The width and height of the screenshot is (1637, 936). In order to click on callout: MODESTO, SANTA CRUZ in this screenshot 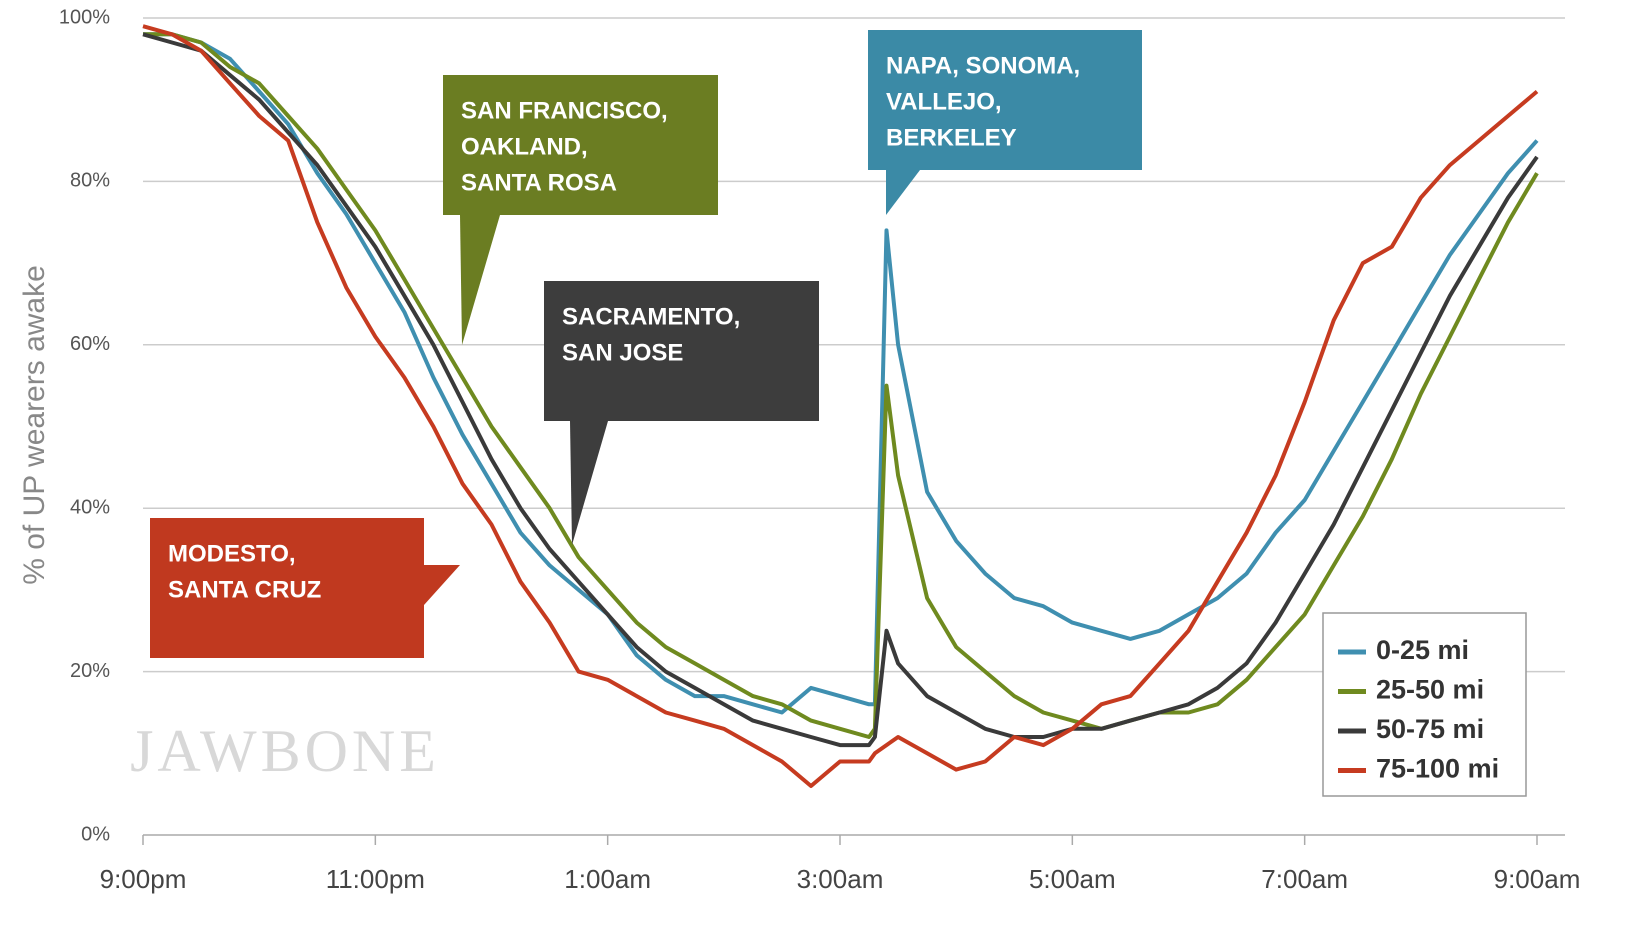, I will do `click(305, 588)`.